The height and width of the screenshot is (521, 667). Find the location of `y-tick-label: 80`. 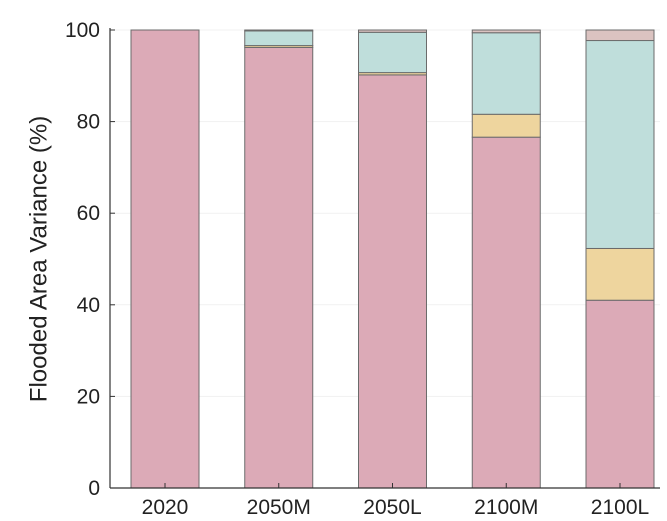

y-tick-label: 80 is located at coordinates (88, 122).